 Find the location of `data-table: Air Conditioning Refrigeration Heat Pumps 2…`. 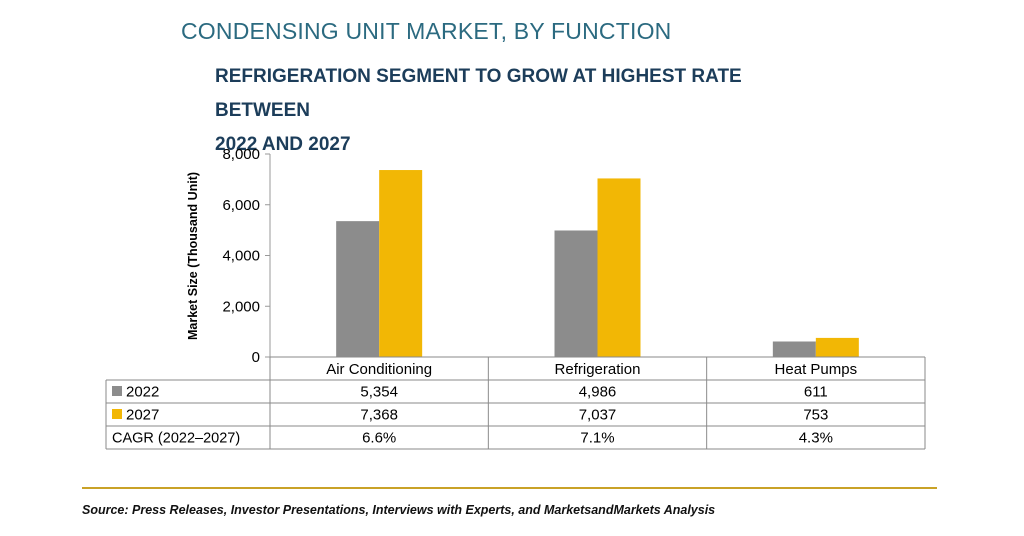

data-table: Air Conditioning Refrigeration Heat Pumps 2… is located at coordinates (515, 403).